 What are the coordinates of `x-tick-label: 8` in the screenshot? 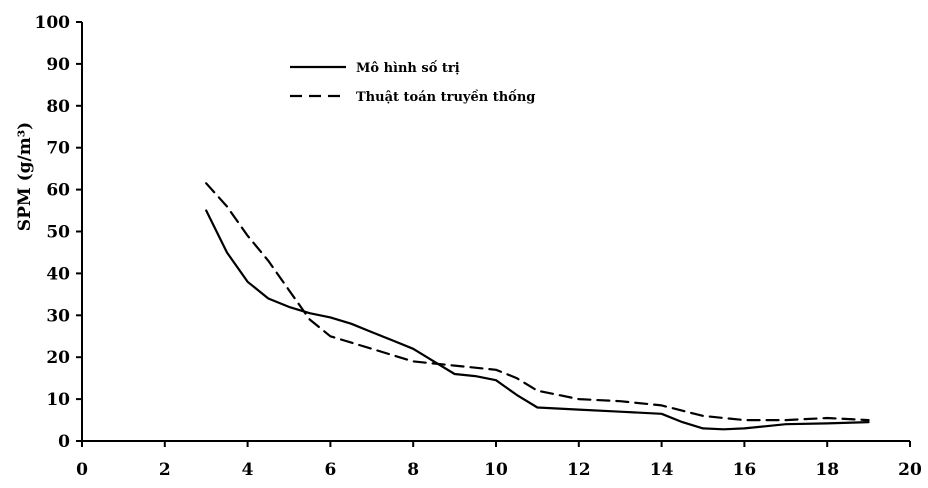 It's located at (413, 470).